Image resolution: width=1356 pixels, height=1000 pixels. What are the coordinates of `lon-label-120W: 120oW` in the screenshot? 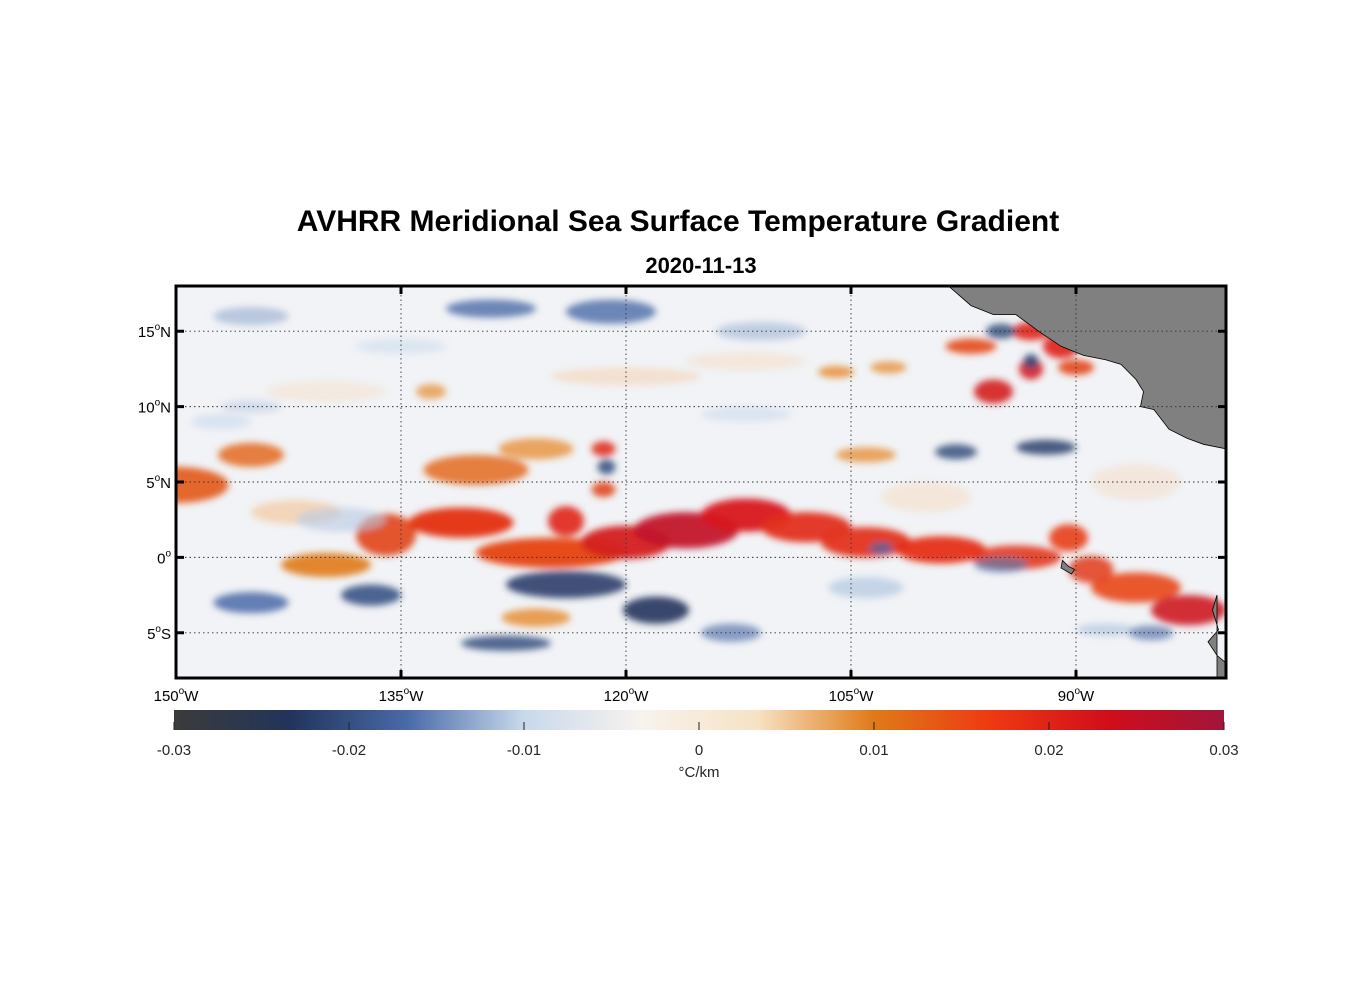 It's located at (627, 695).